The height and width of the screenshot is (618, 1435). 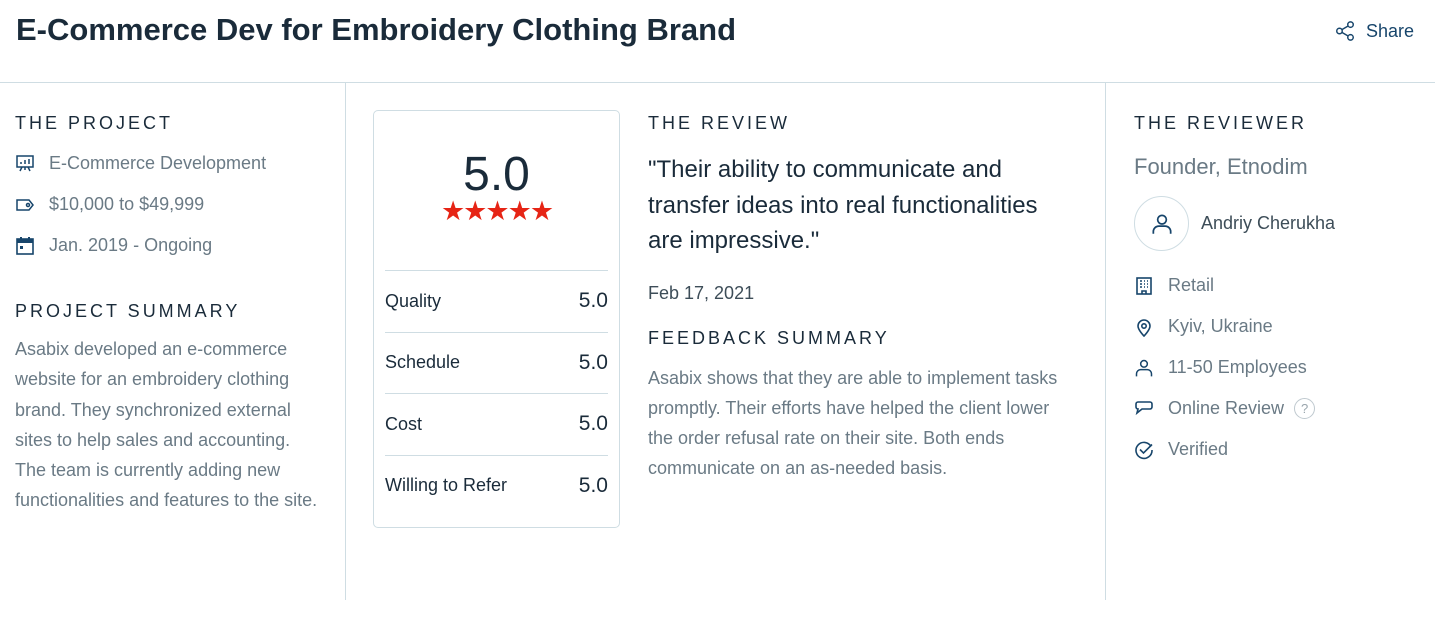 What do you see at coordinates (496, 301) in the screenshot?
I see `rating-row-quality: Quality 5.0` at bounding box center [496, 301].